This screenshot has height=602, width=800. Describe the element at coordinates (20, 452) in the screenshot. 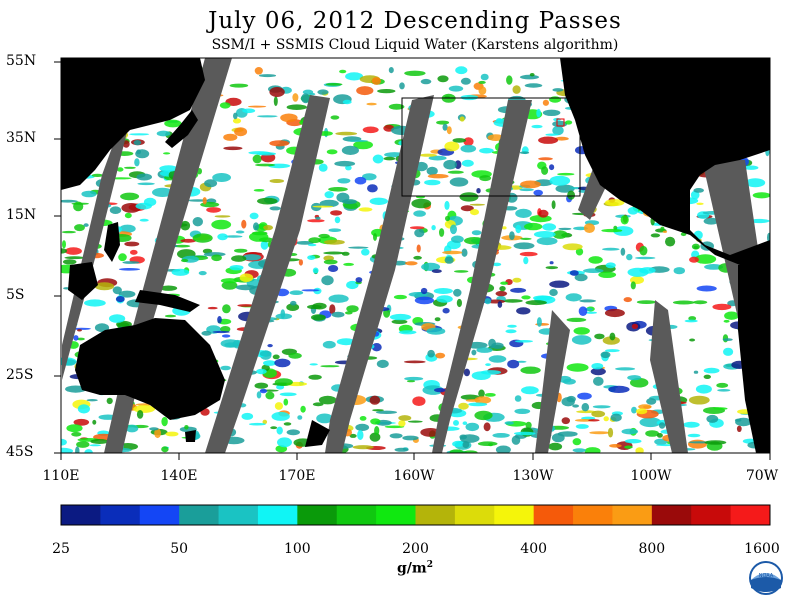

I see `latitude-label: 45S` at that location.